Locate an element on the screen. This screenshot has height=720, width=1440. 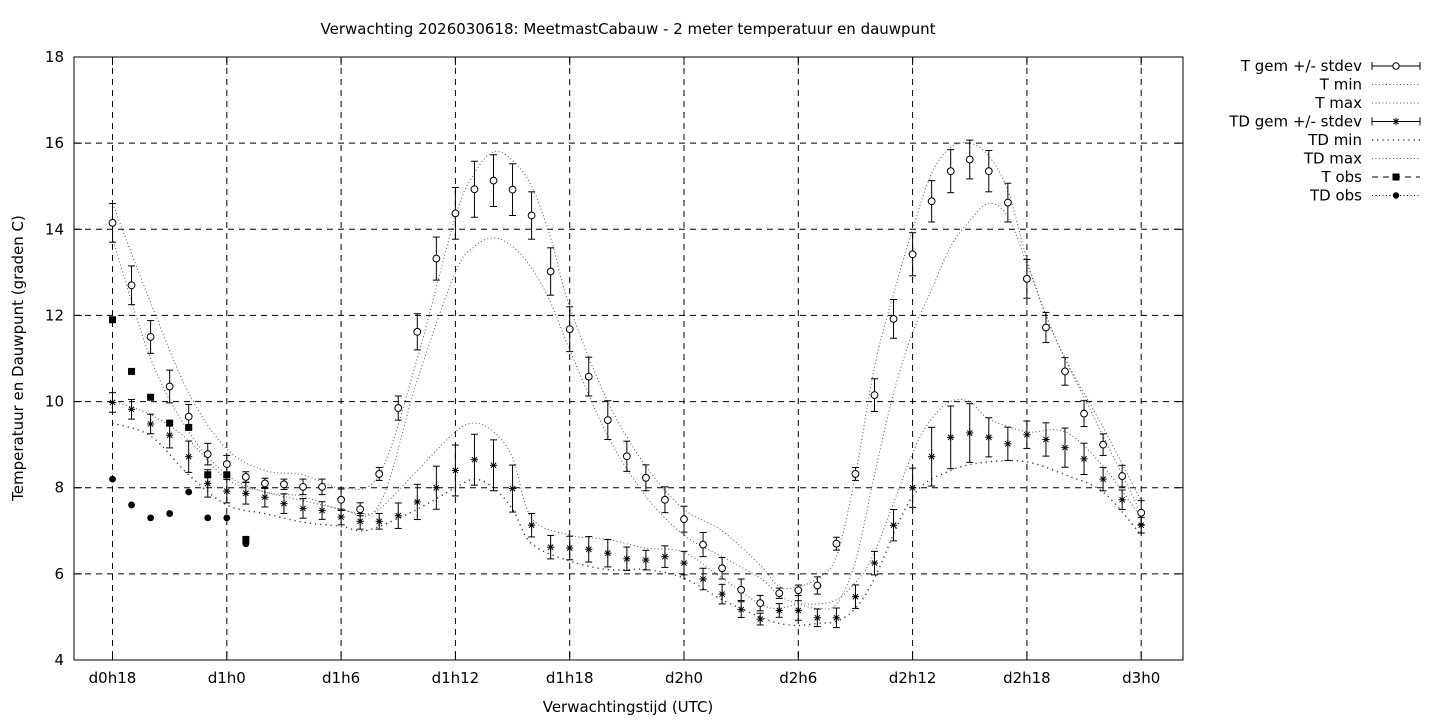
legend-label: TD obs is located at coordinates (1335, 196).